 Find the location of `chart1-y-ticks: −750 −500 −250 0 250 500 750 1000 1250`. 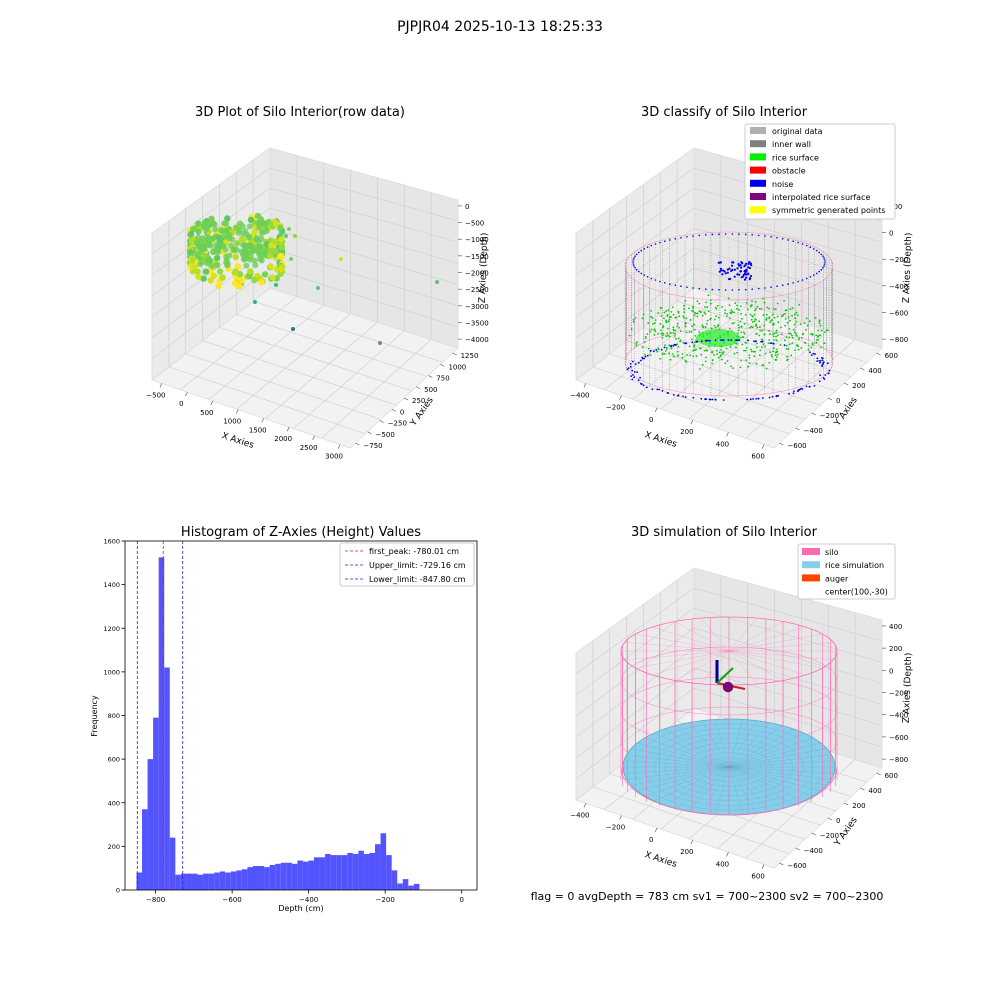

chart1-y-ticks: −750 −500 −250 0 250 500 750 1000 1250 is located at coordinates (416, 401).